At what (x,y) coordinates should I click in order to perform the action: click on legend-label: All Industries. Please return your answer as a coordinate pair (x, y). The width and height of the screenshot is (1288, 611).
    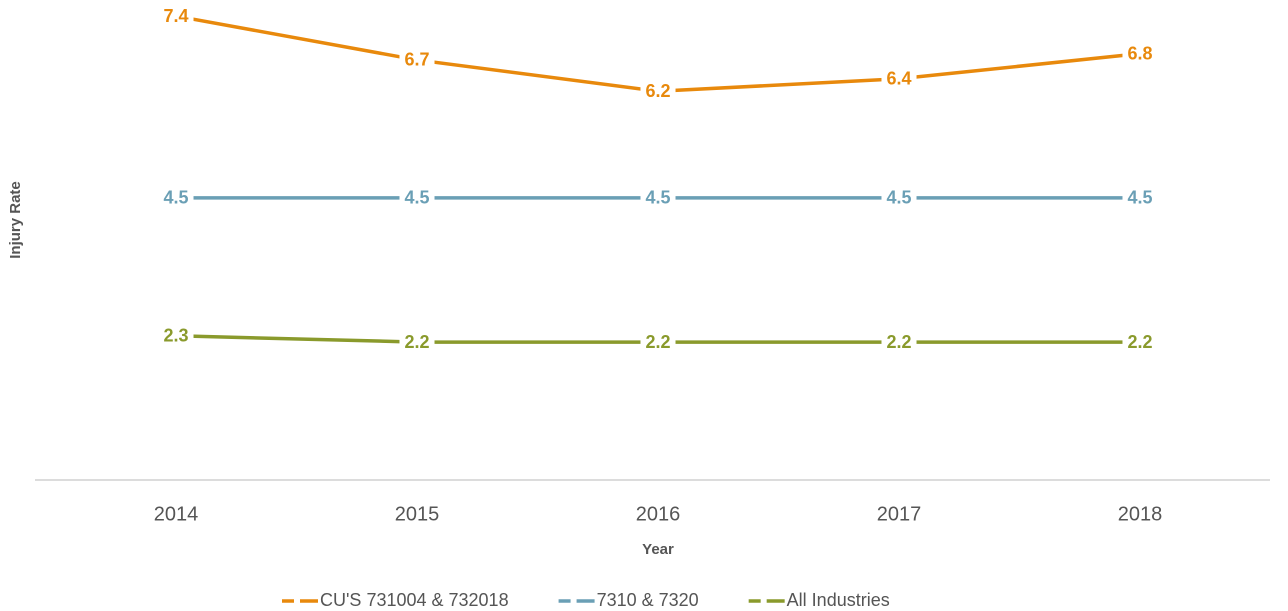
    Looking at the image, I should click on (838, 600).